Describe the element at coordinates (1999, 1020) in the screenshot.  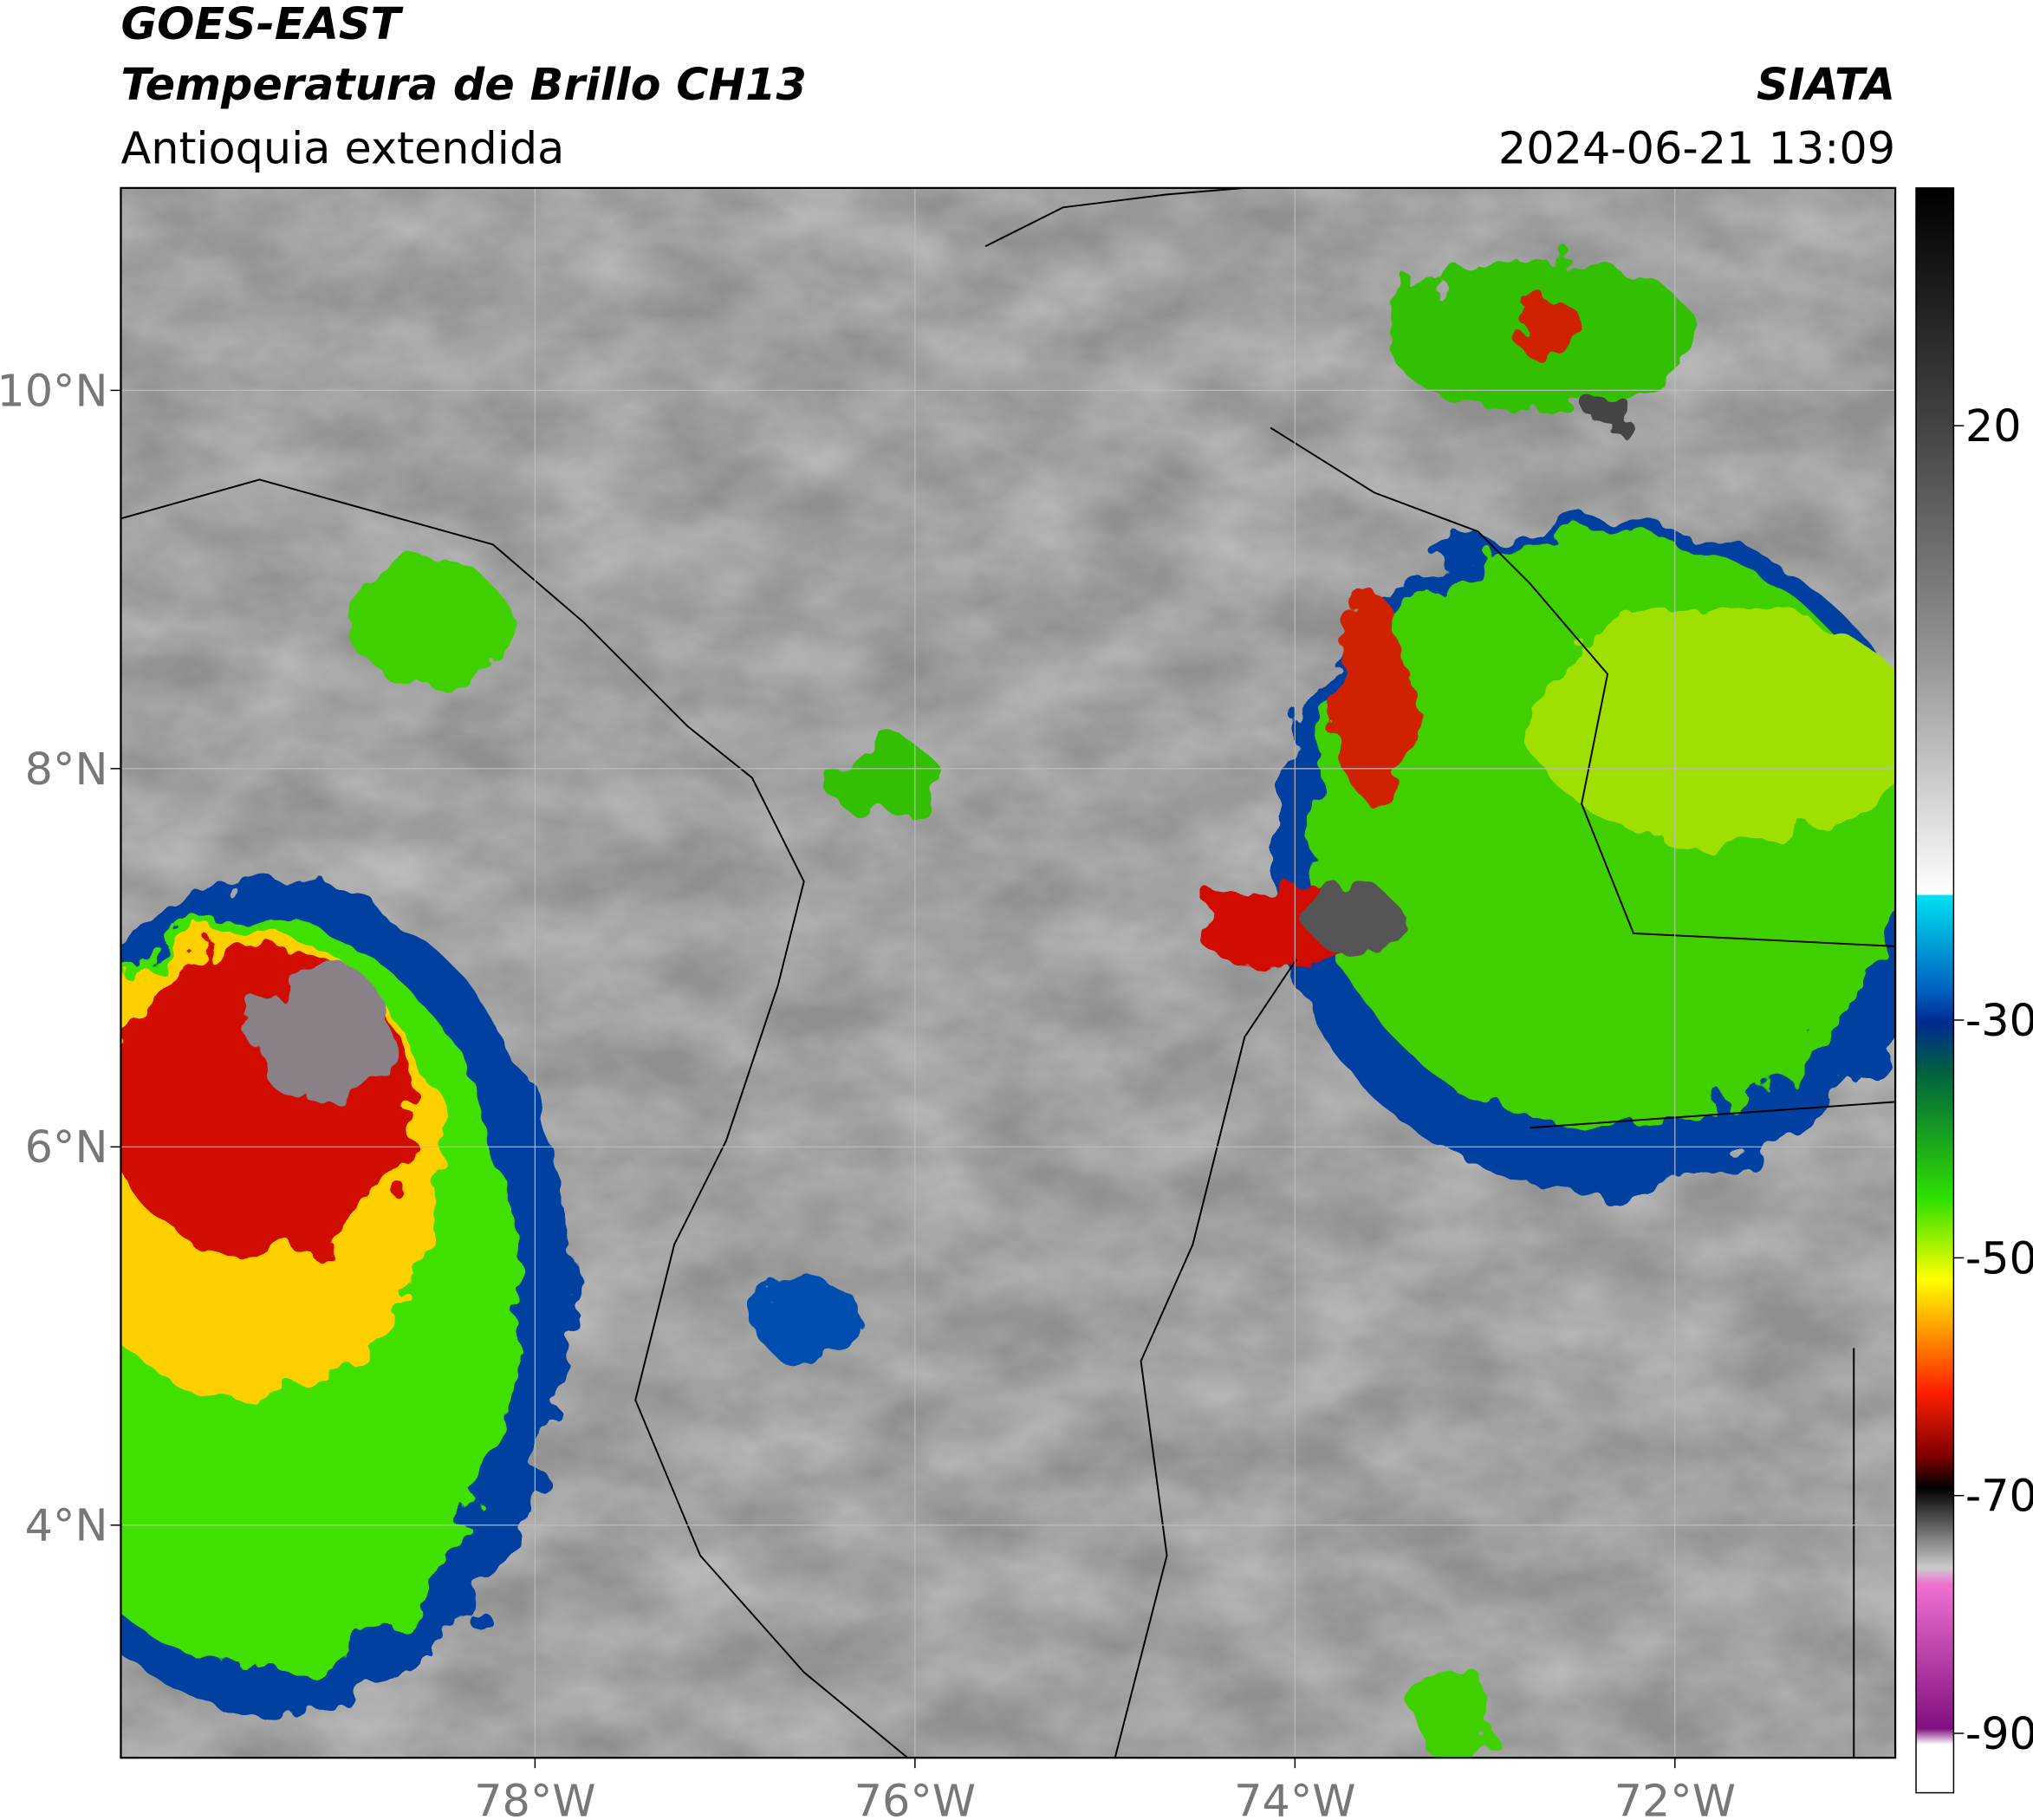
I see `colorbar-label: -30` at that location.